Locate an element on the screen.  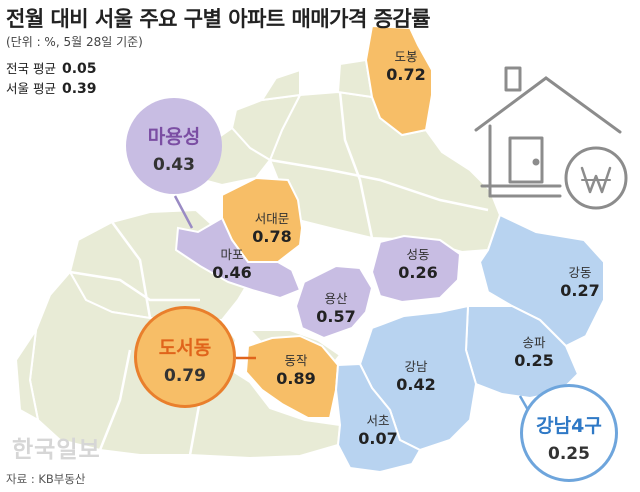
district-label-seocho: 서초 0.07 is located at coordinates (377, 429).